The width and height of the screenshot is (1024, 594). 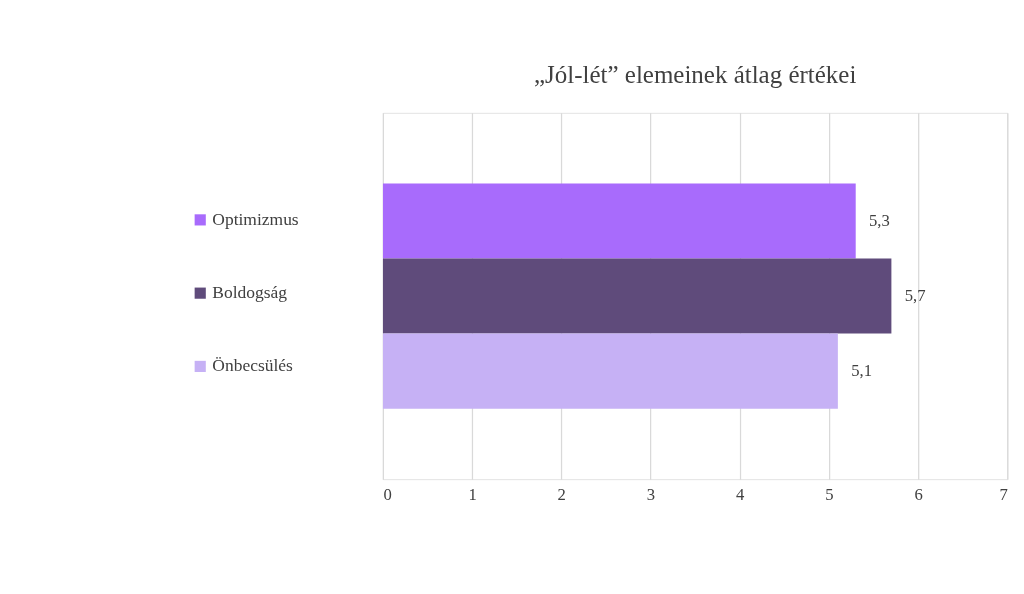 What do you see at coordinates (651, 494) in the screenshot?
I see `x-tick-label: 3` at bounding box center [651, 494].